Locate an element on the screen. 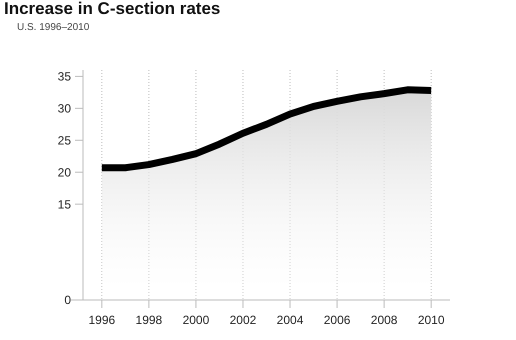 The height and width of the screenshot is (340, 516). x-tick-label: 2000 is located at coordinates (196, 320).